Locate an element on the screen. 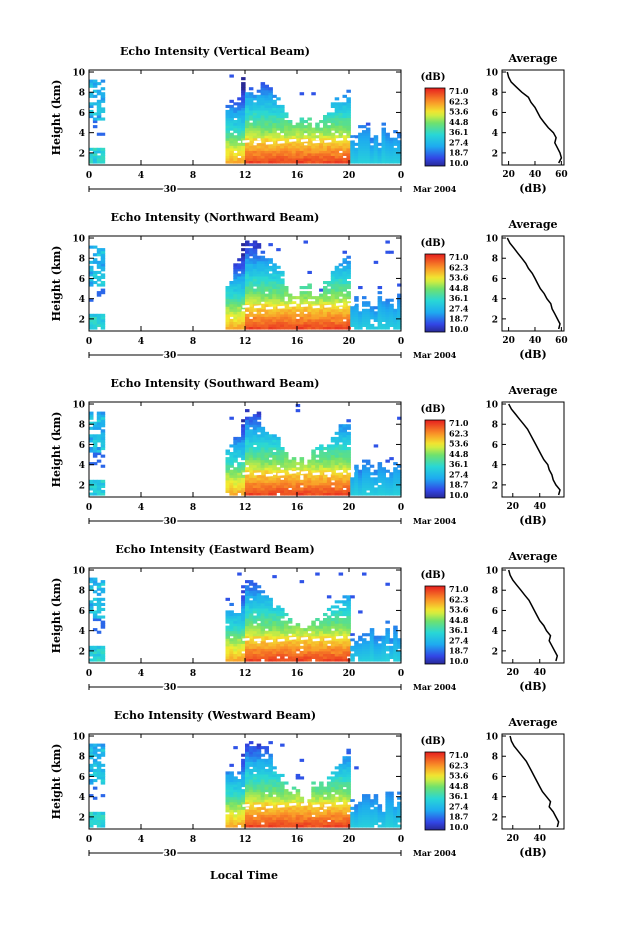 The height and width of the screenshot is (929, 621). average-profile-line is located at coordinates (533, 283).